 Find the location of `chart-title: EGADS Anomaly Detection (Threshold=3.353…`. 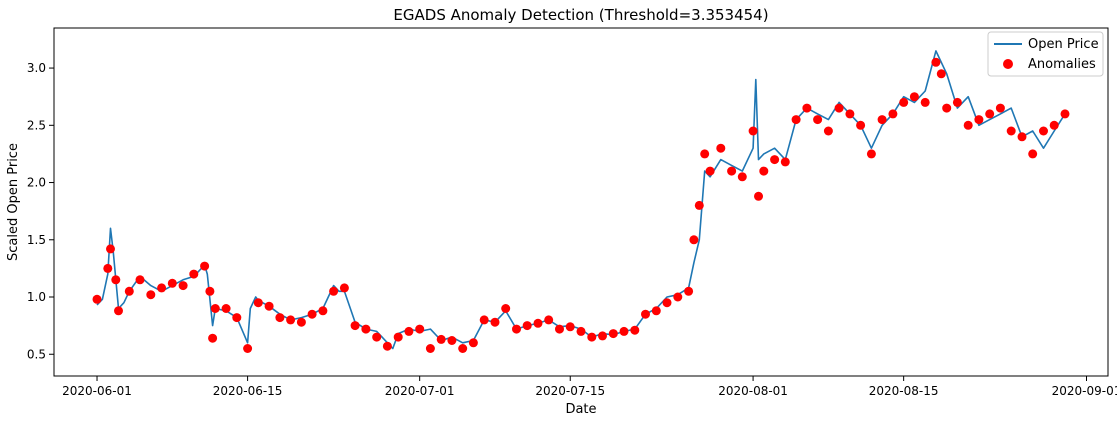

chart-title: EGADS Anomaly Detection (Threshold=3.353… is located at coordinates (580, 15).